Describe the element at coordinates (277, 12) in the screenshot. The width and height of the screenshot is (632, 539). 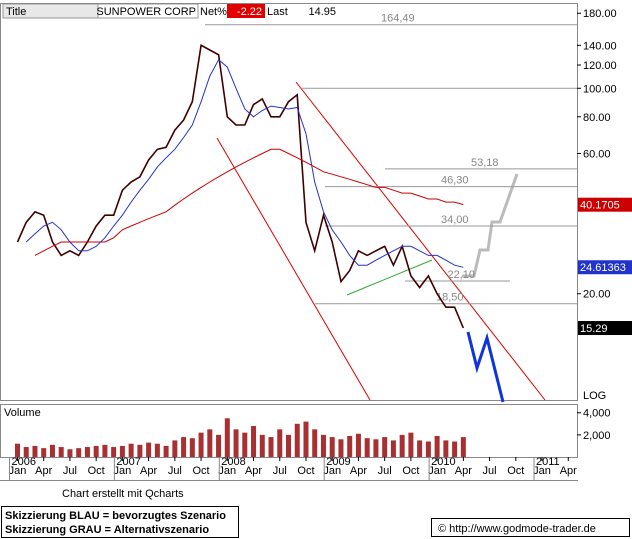
I see `header-last-label: Last` at that location.